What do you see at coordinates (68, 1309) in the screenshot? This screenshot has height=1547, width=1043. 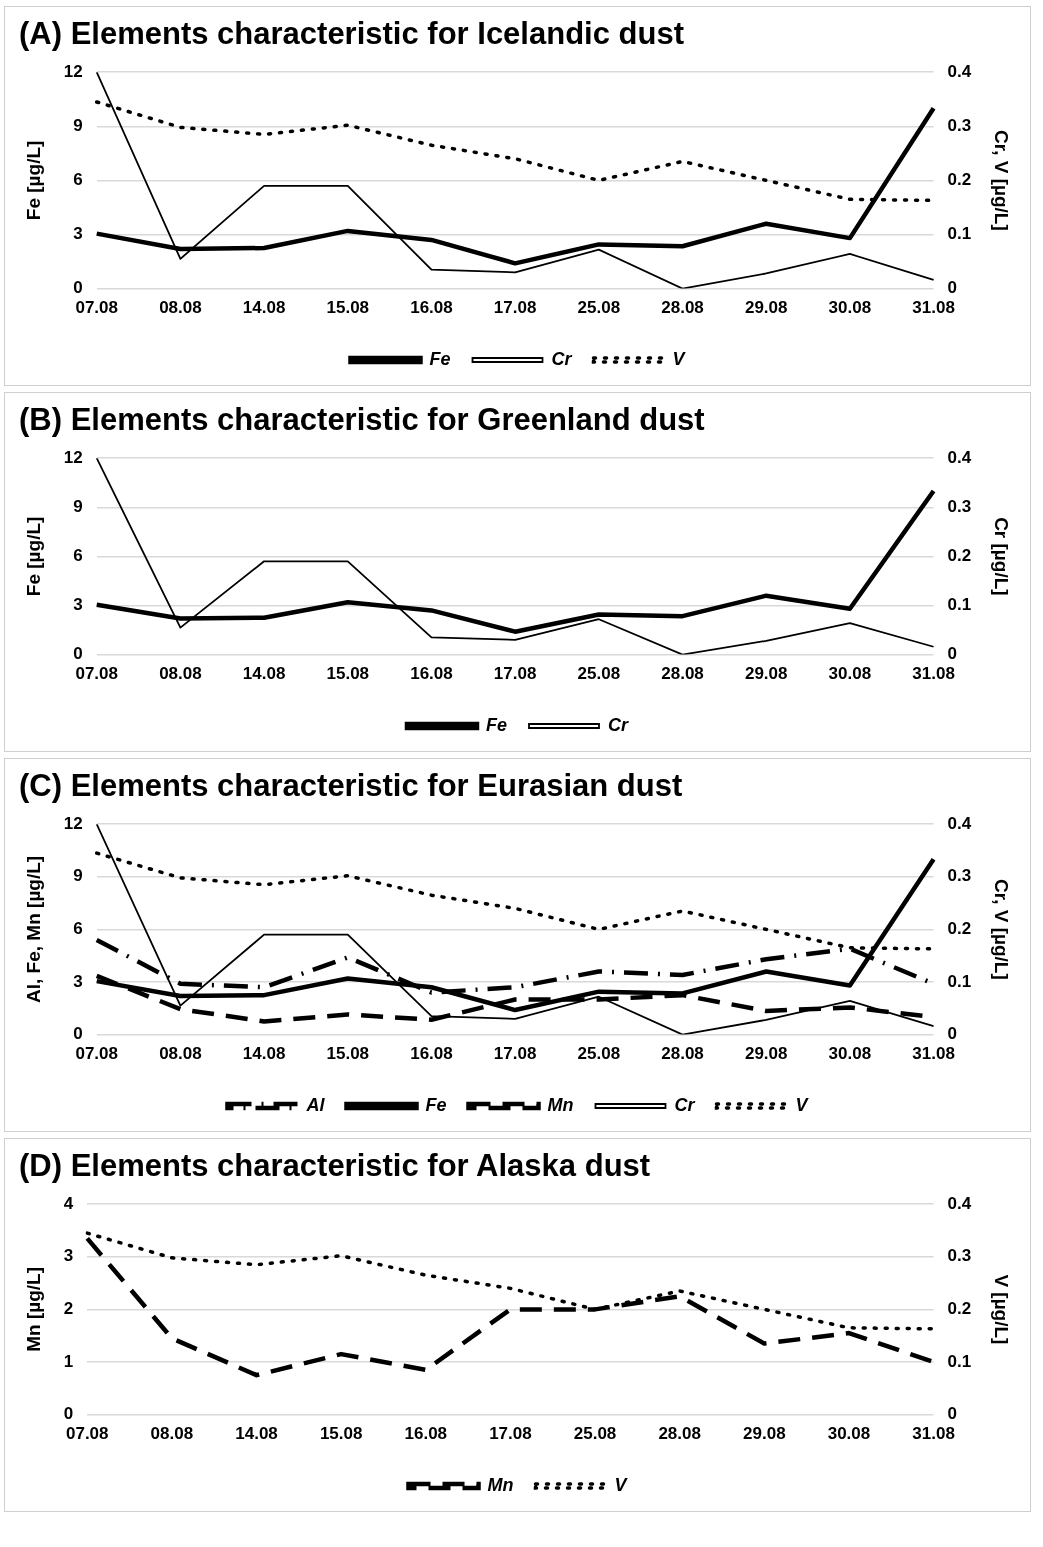 I see `y-tick-label: 2` at bounding box center [68, 1309].